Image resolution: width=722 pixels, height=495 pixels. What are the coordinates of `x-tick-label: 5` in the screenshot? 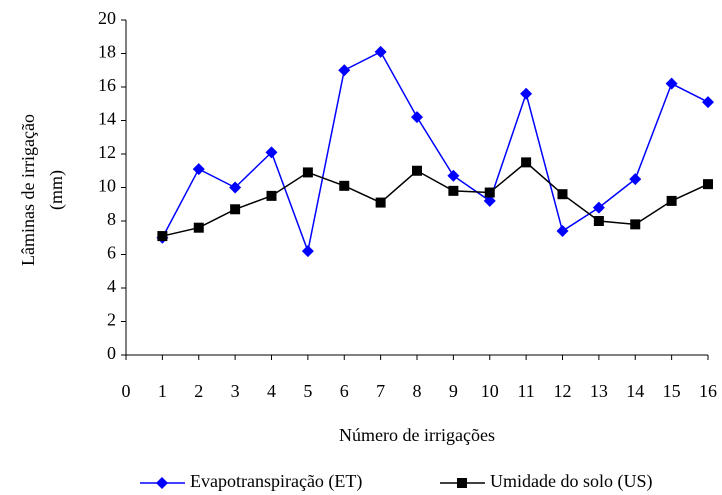 It's located at (307, 391).